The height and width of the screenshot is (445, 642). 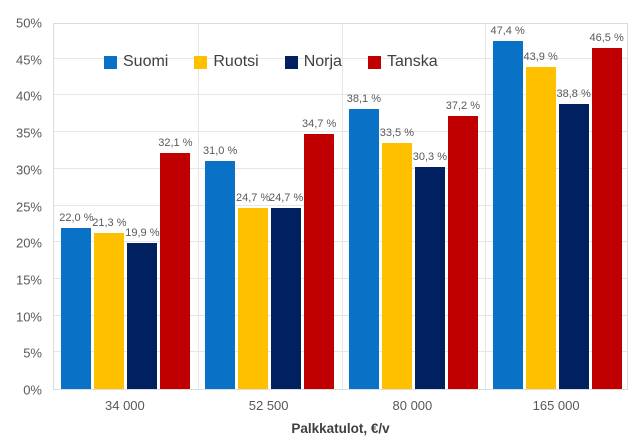 I want to click on legend-item-suomi: Suomi, so click(x=136, y=62).